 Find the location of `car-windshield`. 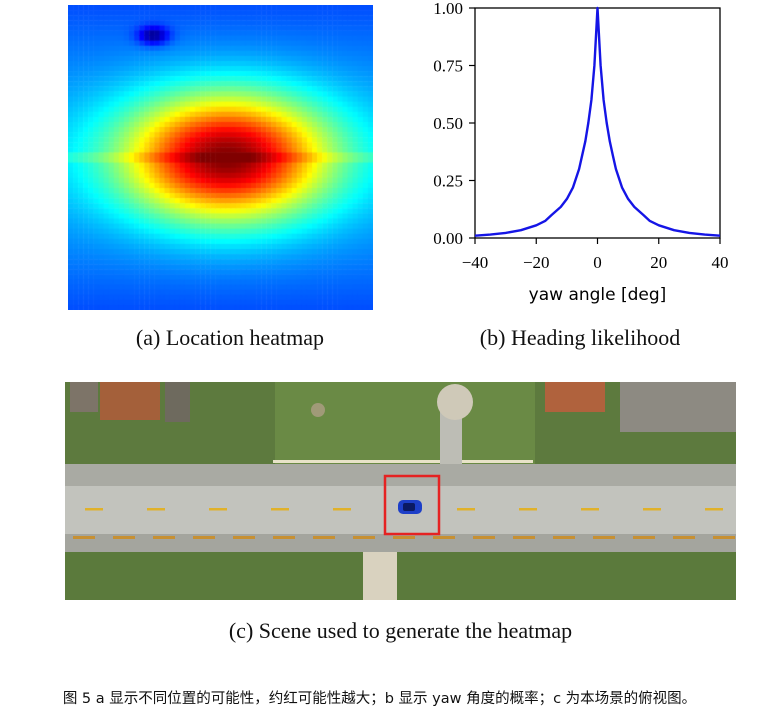

car-windshield is located at coordinates (409, 507).